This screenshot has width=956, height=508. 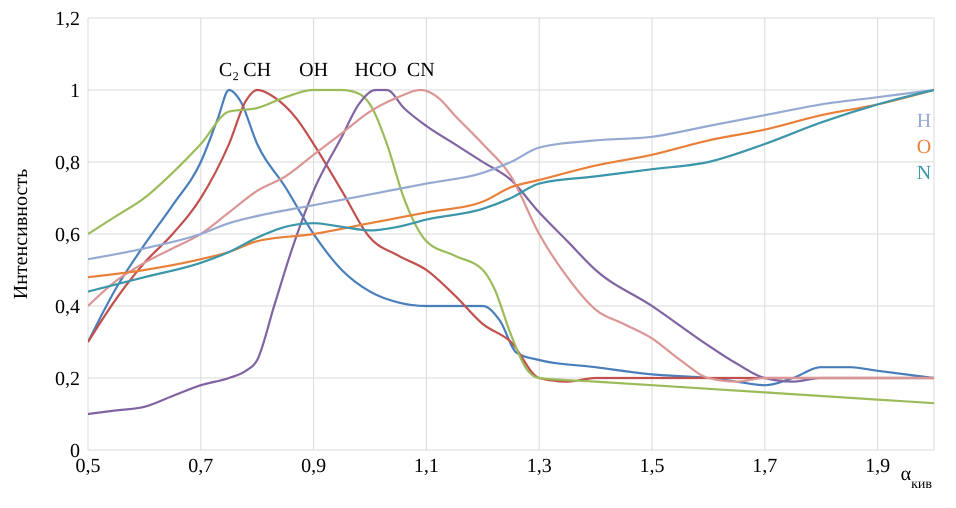 What do you see at coordinates (229, 70) in the screenshot?
I see `series-label: C₂` at bounding box center [229, 70].